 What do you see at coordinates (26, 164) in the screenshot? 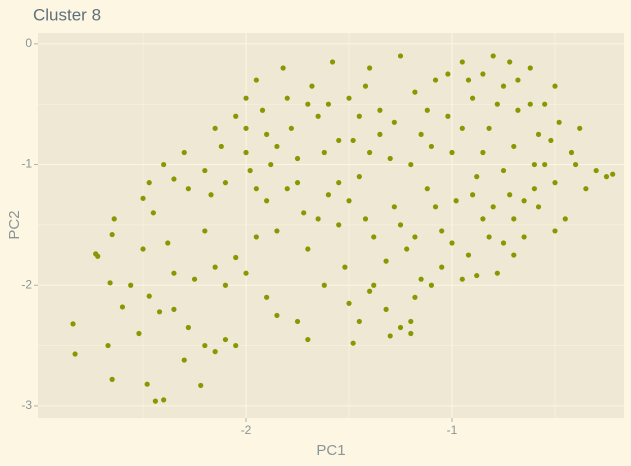
I see `y-tick-label: -1` at bounding box center [26, 164].